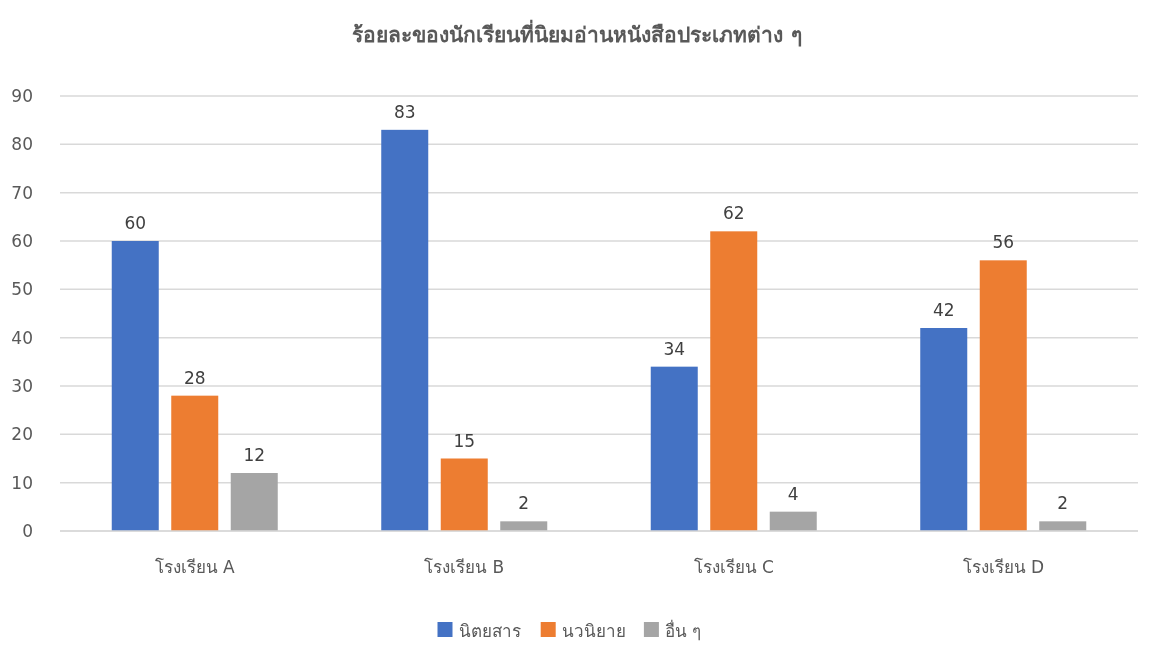 Image resolution: width=1154 pixels, height=665 pixels. I want to click on legend-label: นวนิยาย, so click(593, 630).